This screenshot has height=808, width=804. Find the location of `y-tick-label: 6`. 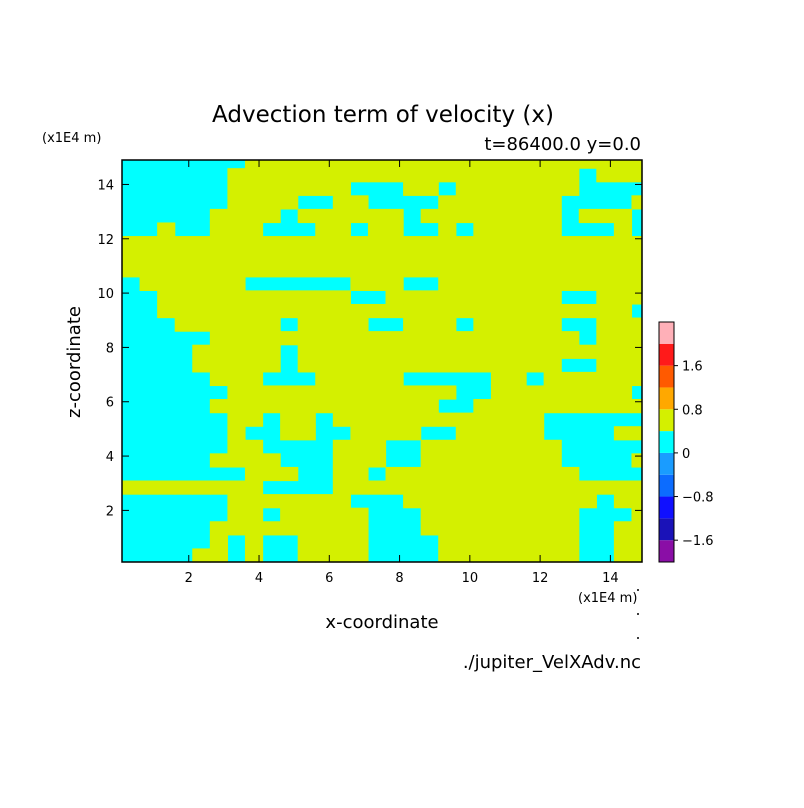

y-tick-label: 6 is located at coordinates (110, 403).